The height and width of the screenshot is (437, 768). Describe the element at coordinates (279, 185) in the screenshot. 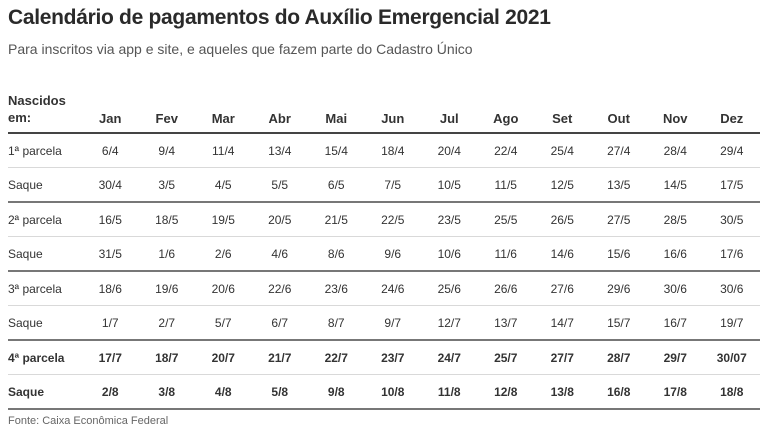

I see `date-cell: 5/5` at that location.